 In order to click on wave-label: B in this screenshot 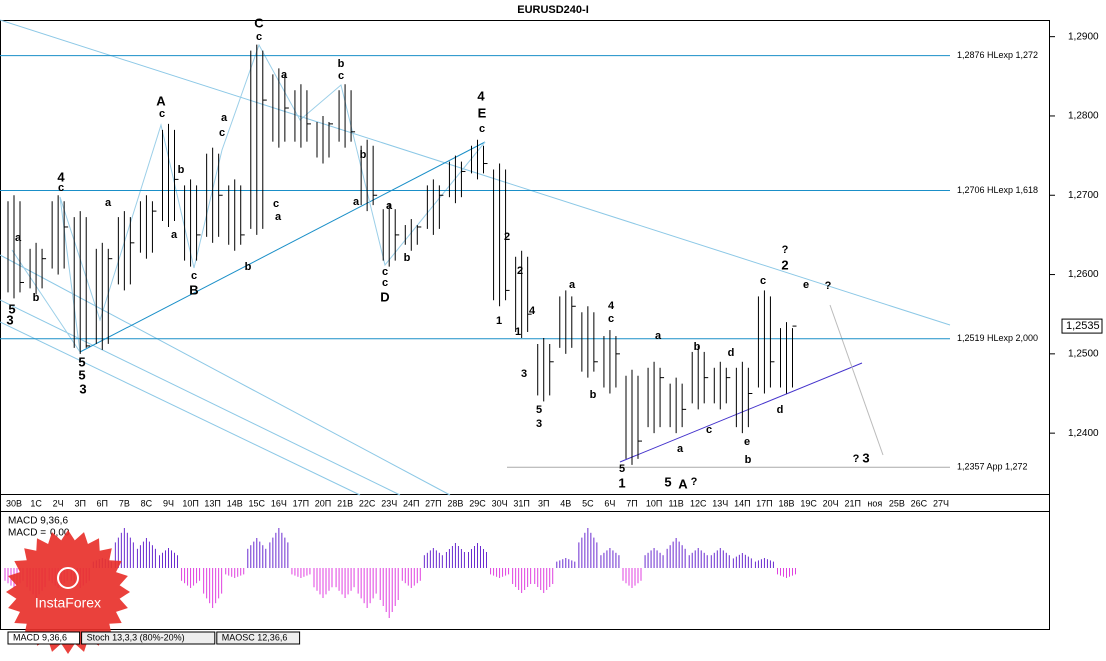, I will do `click(193, 289)`.